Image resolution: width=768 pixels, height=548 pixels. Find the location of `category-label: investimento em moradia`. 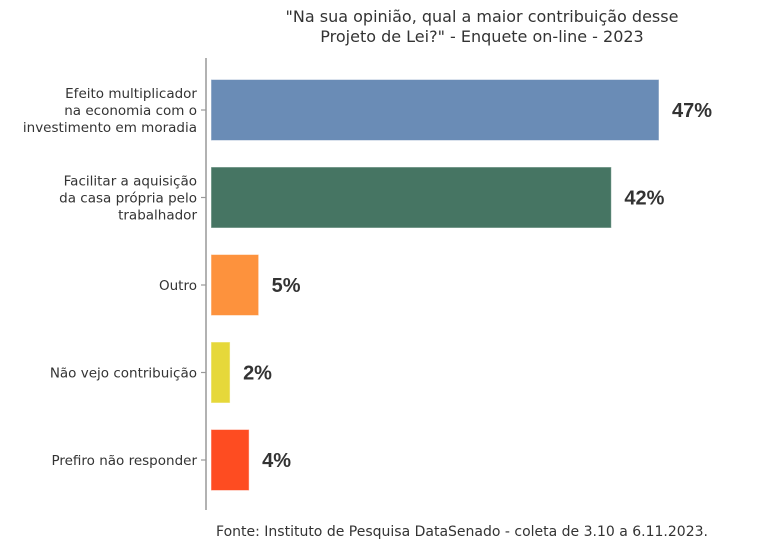

category-label: investimento em moradia is located at coordinates (110, 128).